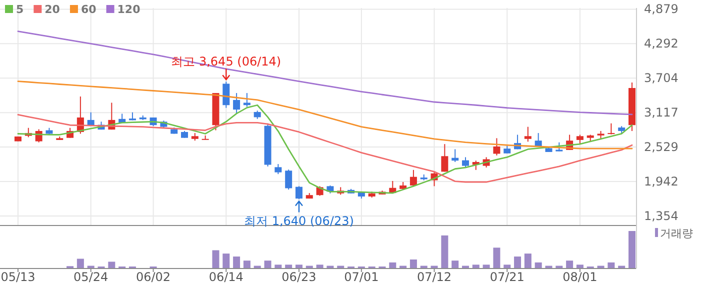 The height and width of the screenshot is (289, 701). What do you see at coordinates (661, 113) in the screenshot?
I see `y-tick-label: 3,117` at bounding box center [661, 113].